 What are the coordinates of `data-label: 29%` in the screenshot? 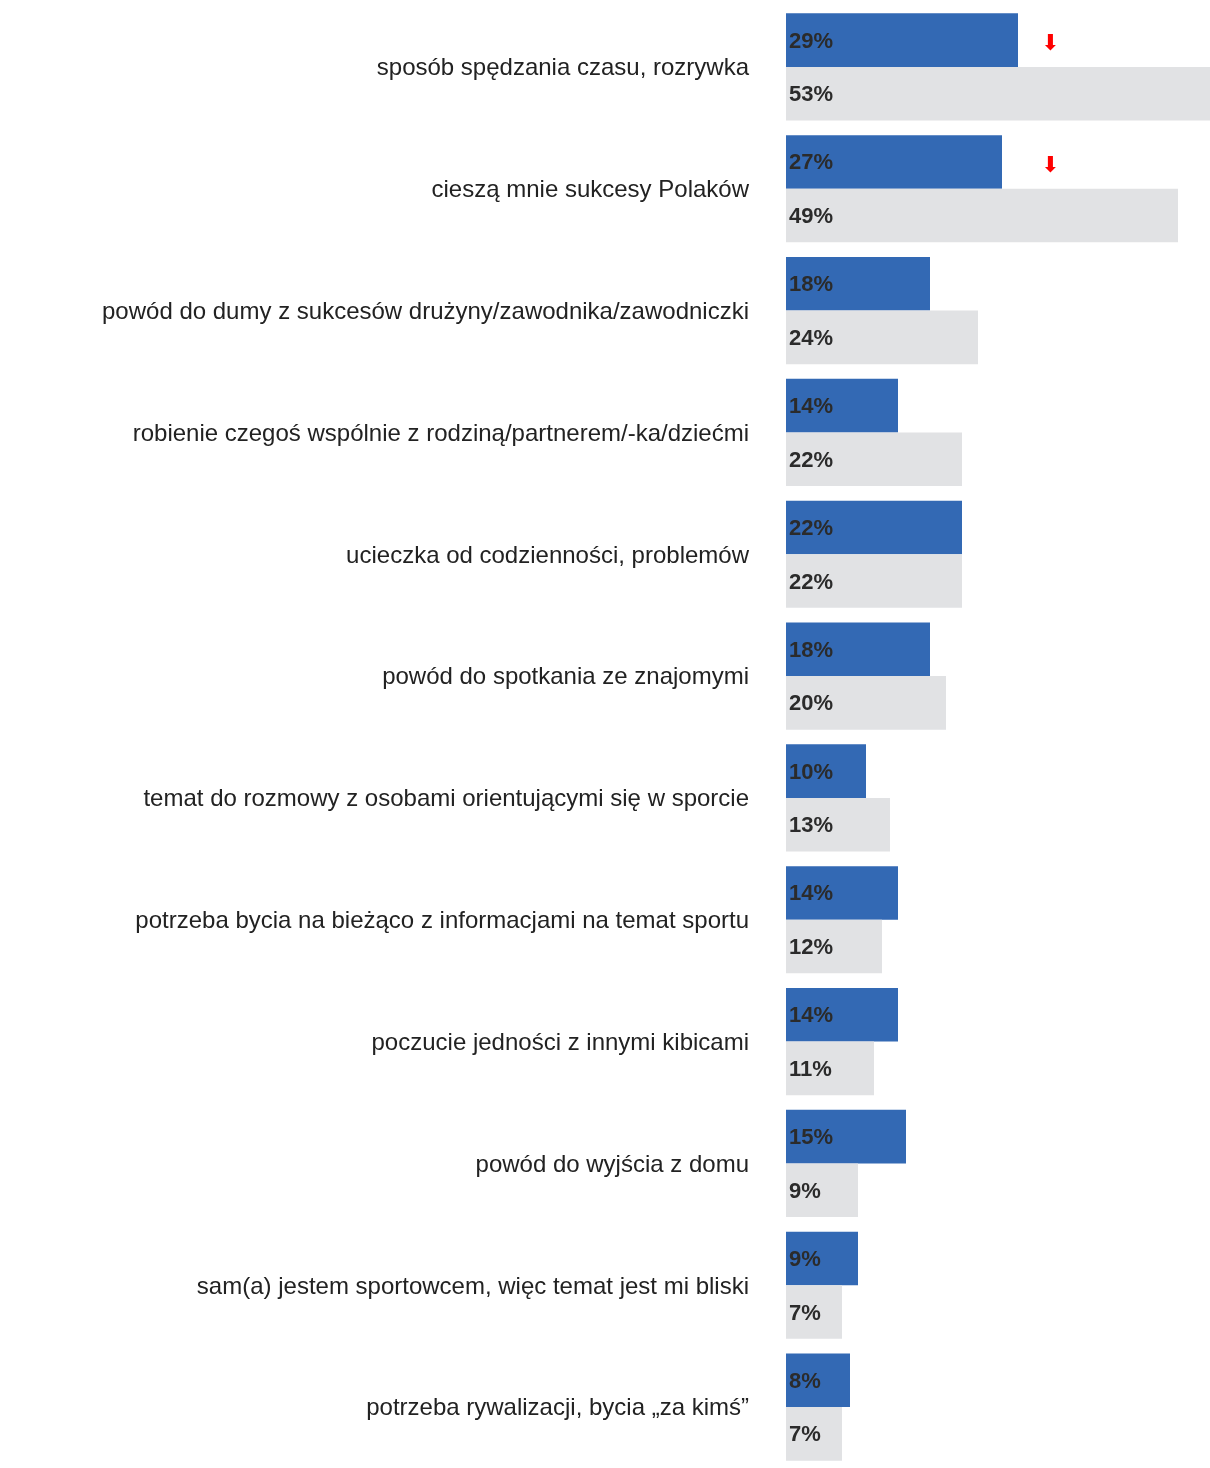 It's located at (811, 40).